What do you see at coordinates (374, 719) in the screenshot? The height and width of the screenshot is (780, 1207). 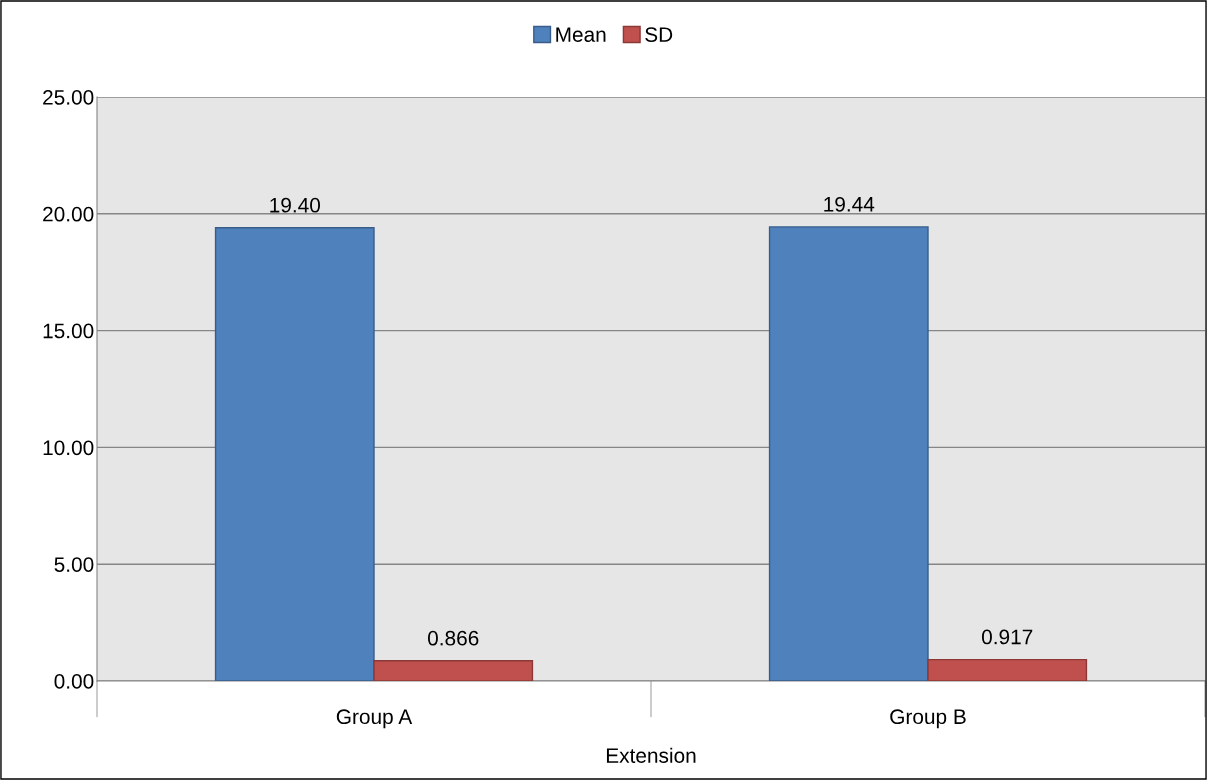 I see `x-tick-label: Group A` at bounding box center [374, 719].